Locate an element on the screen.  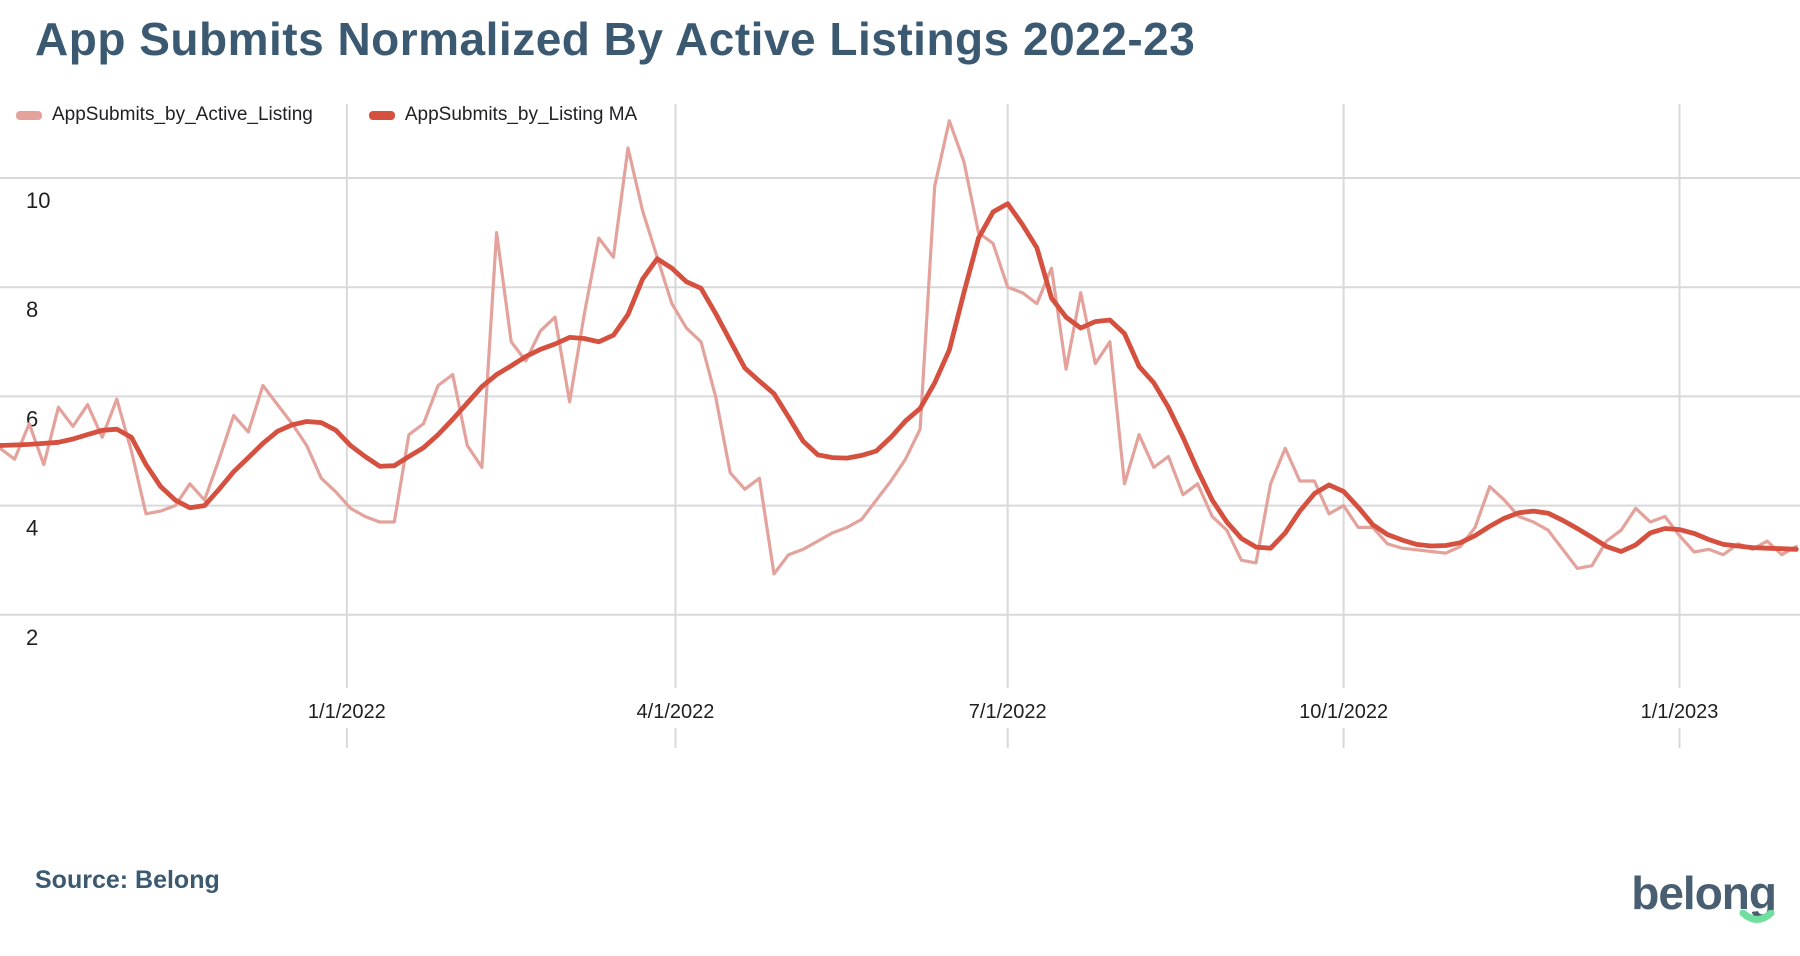
legend-swatch-red-icon is located at coordinates (381, 115).